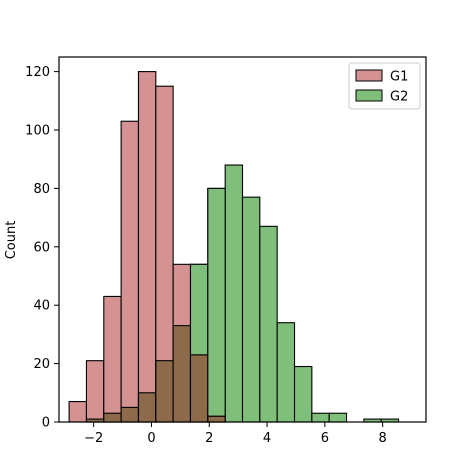 This screenshot has width=474, height=474. What do you see at coordinates (11, 240) in the screenshot?
I see `y-axis-label: Count` at bounding box center [11, 240].